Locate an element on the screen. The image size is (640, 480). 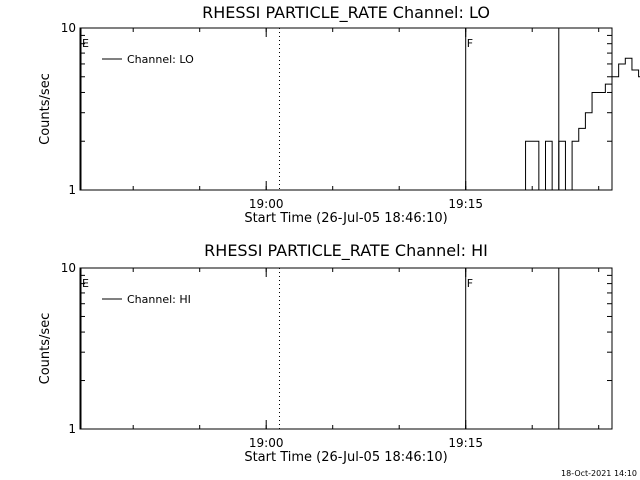
series-line is located at coordinates (579, 124).